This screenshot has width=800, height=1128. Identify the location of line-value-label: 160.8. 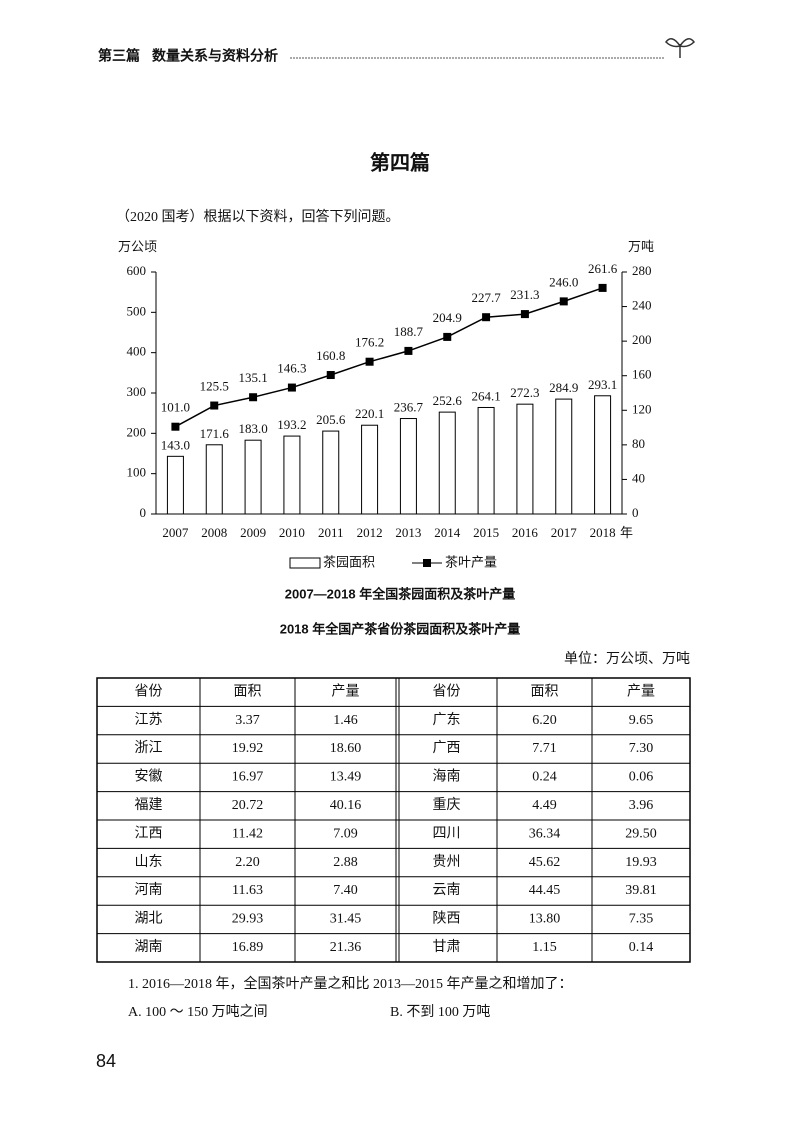
(330, 355).